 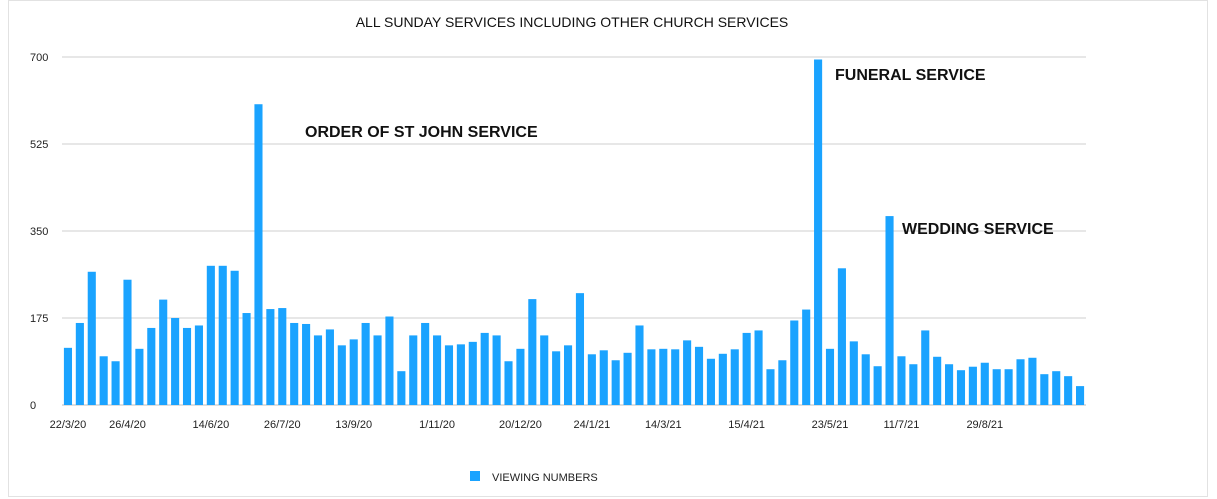 What do you see at coordinates (39, 319) in the screenshot?
I see `y-tick-label: 175` at bounding box center [39, 319].